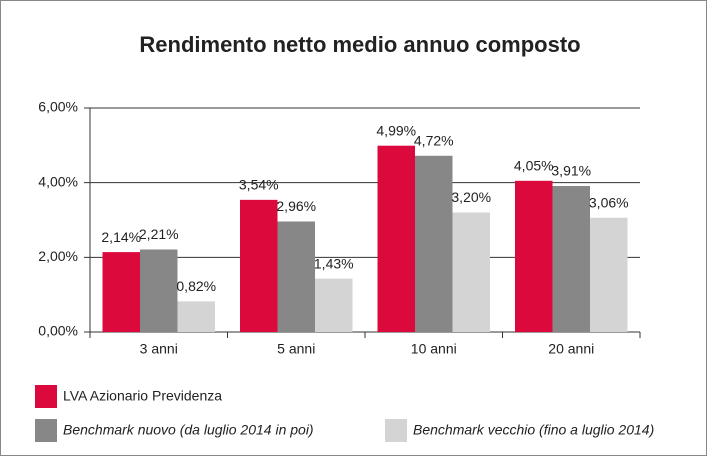  I want to click on value-label: 2,21%, so click(159, 234).